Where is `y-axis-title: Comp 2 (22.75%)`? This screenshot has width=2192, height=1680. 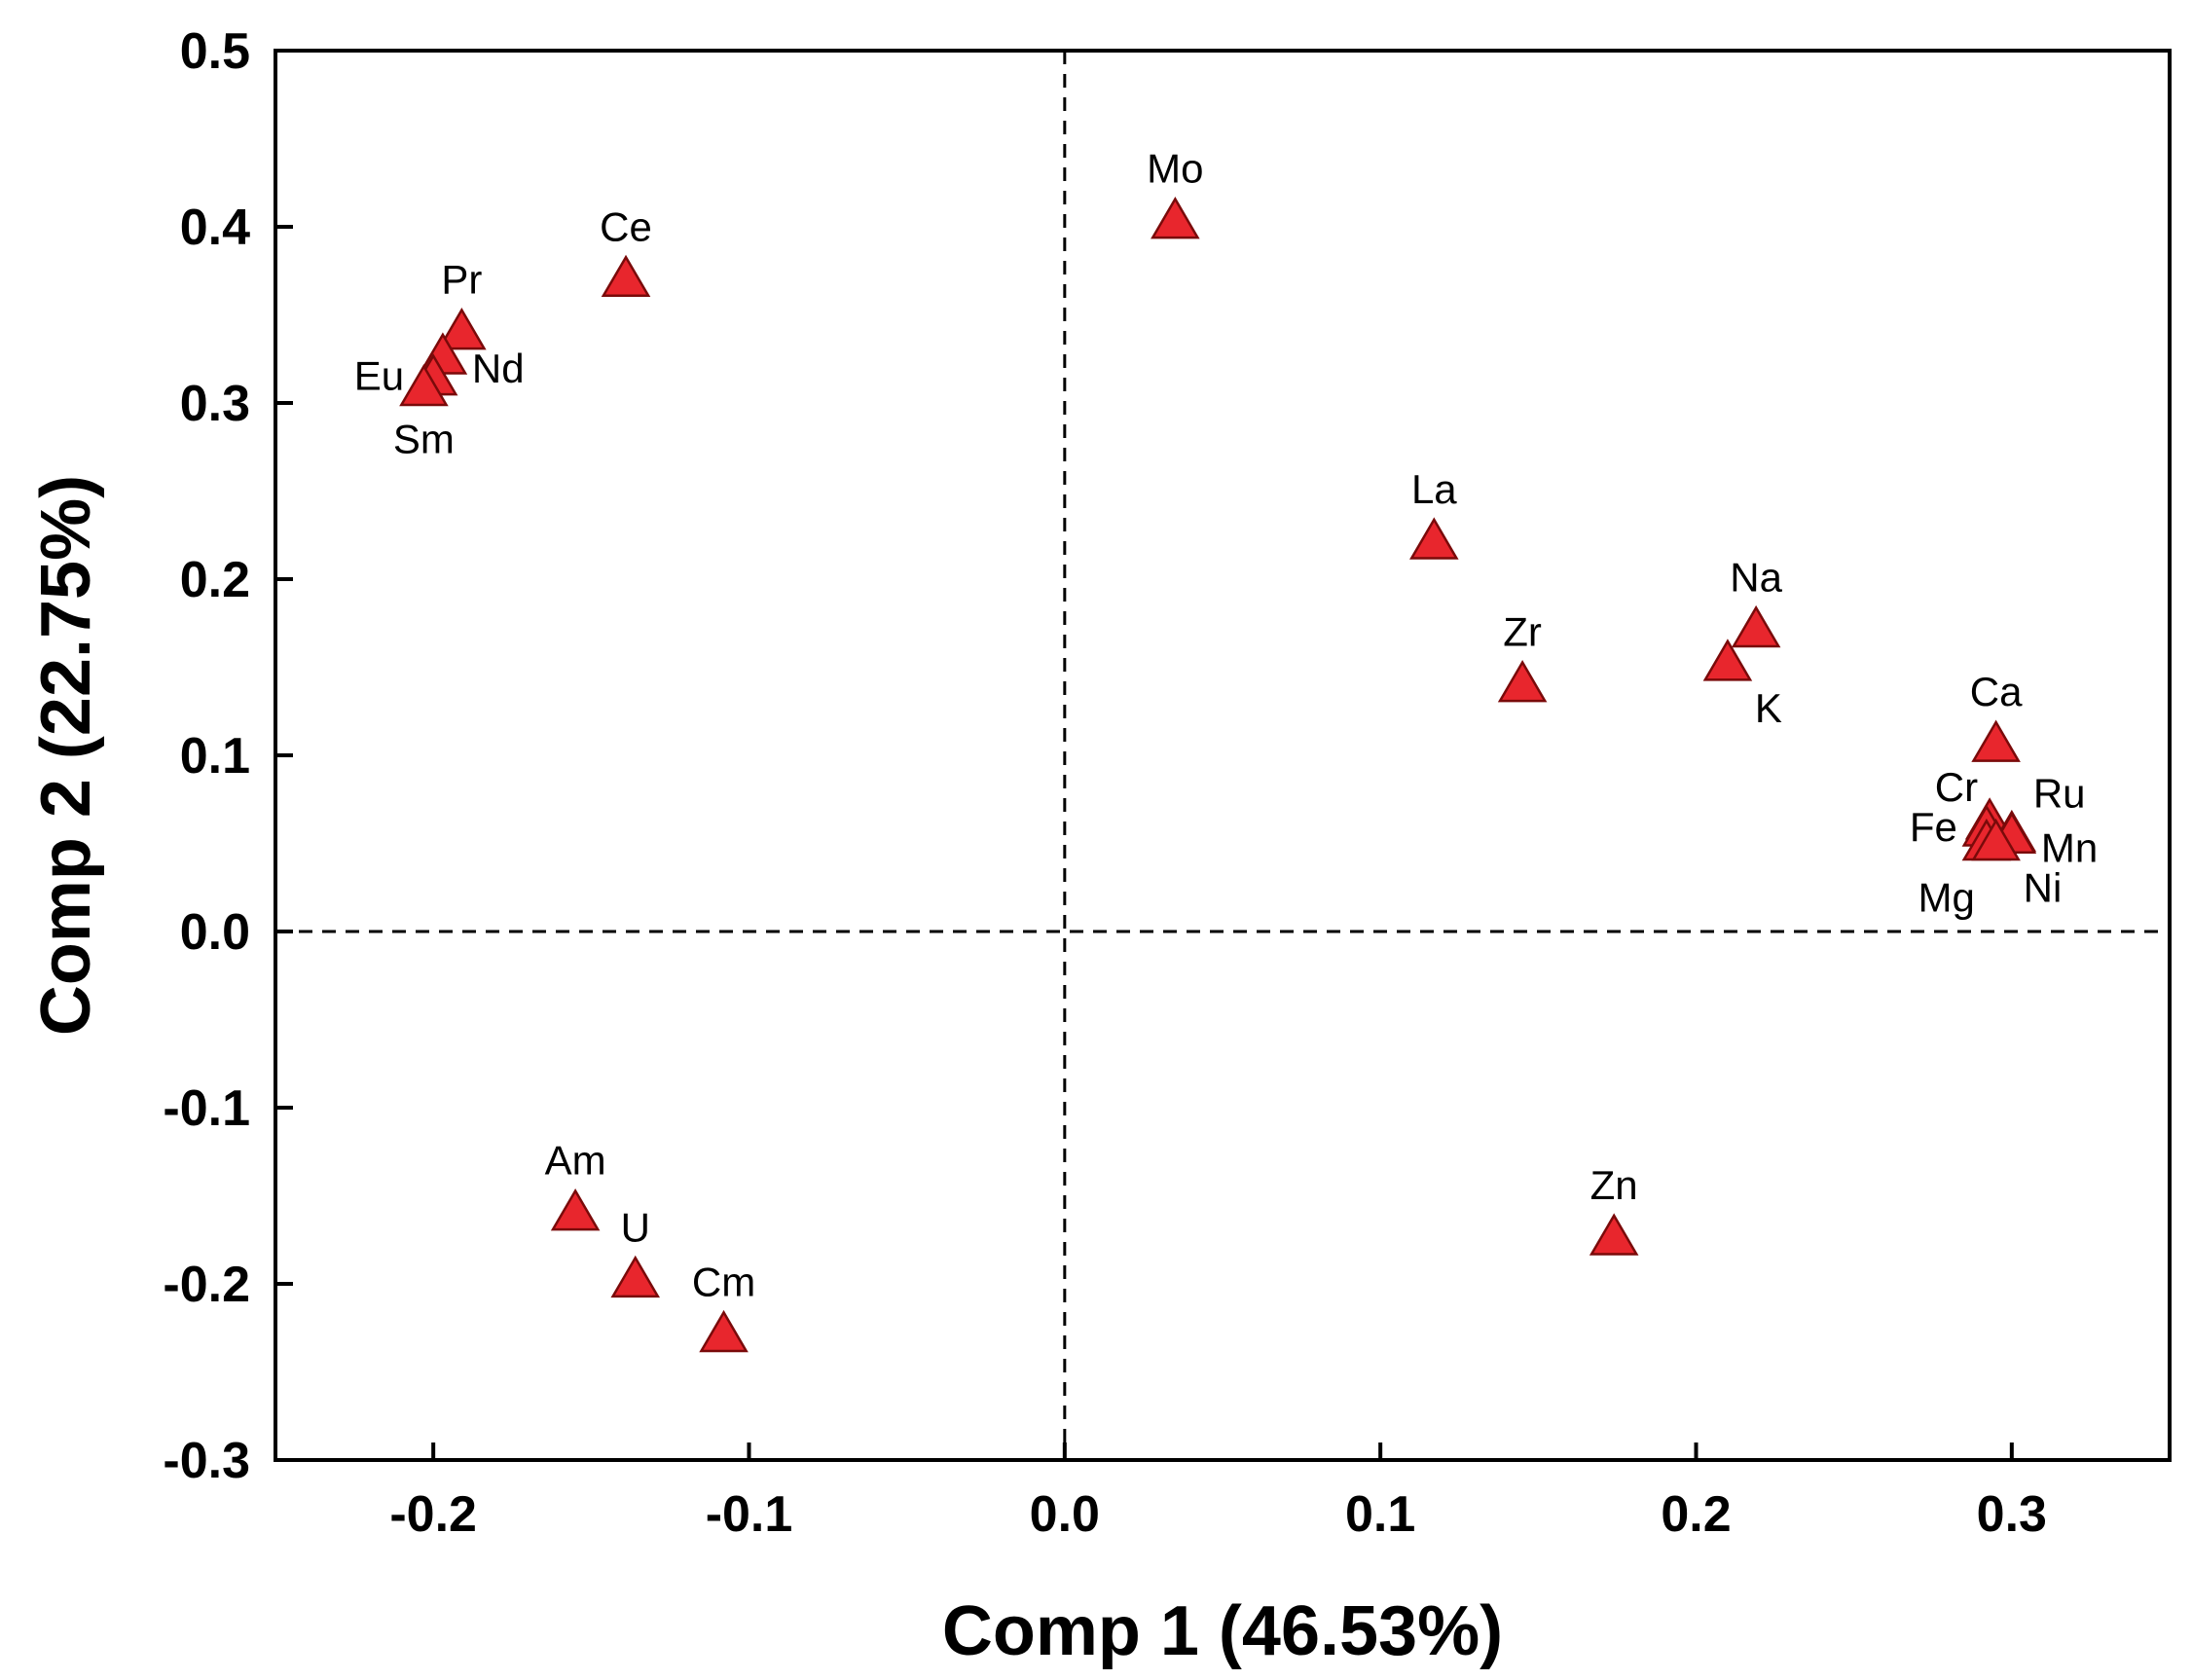 y-axis-title: Comp 2 (22.75%) is located at coordinates (66, 755).